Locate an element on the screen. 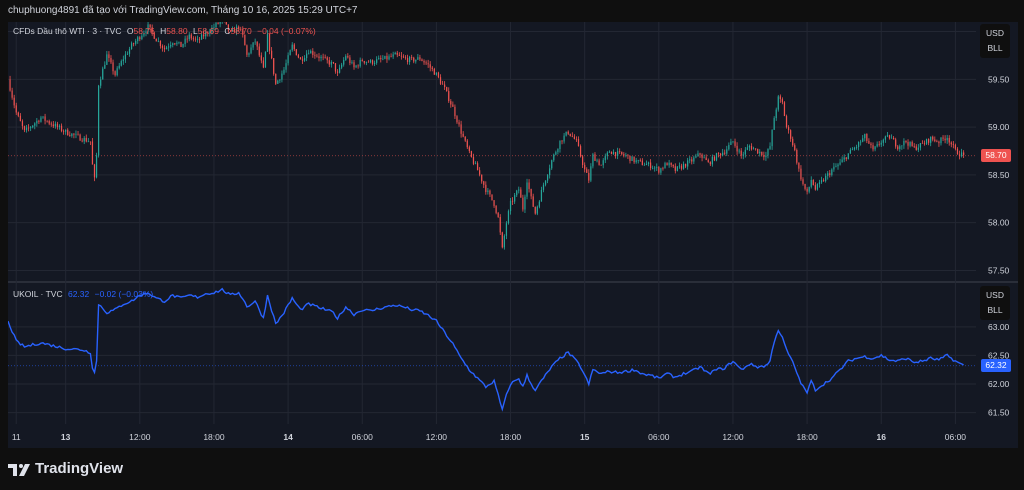 The height and width of the screenshot is (490, 1024). ukoil-change: −0.02 (−0.03%) is located at coordinates (124, 294).